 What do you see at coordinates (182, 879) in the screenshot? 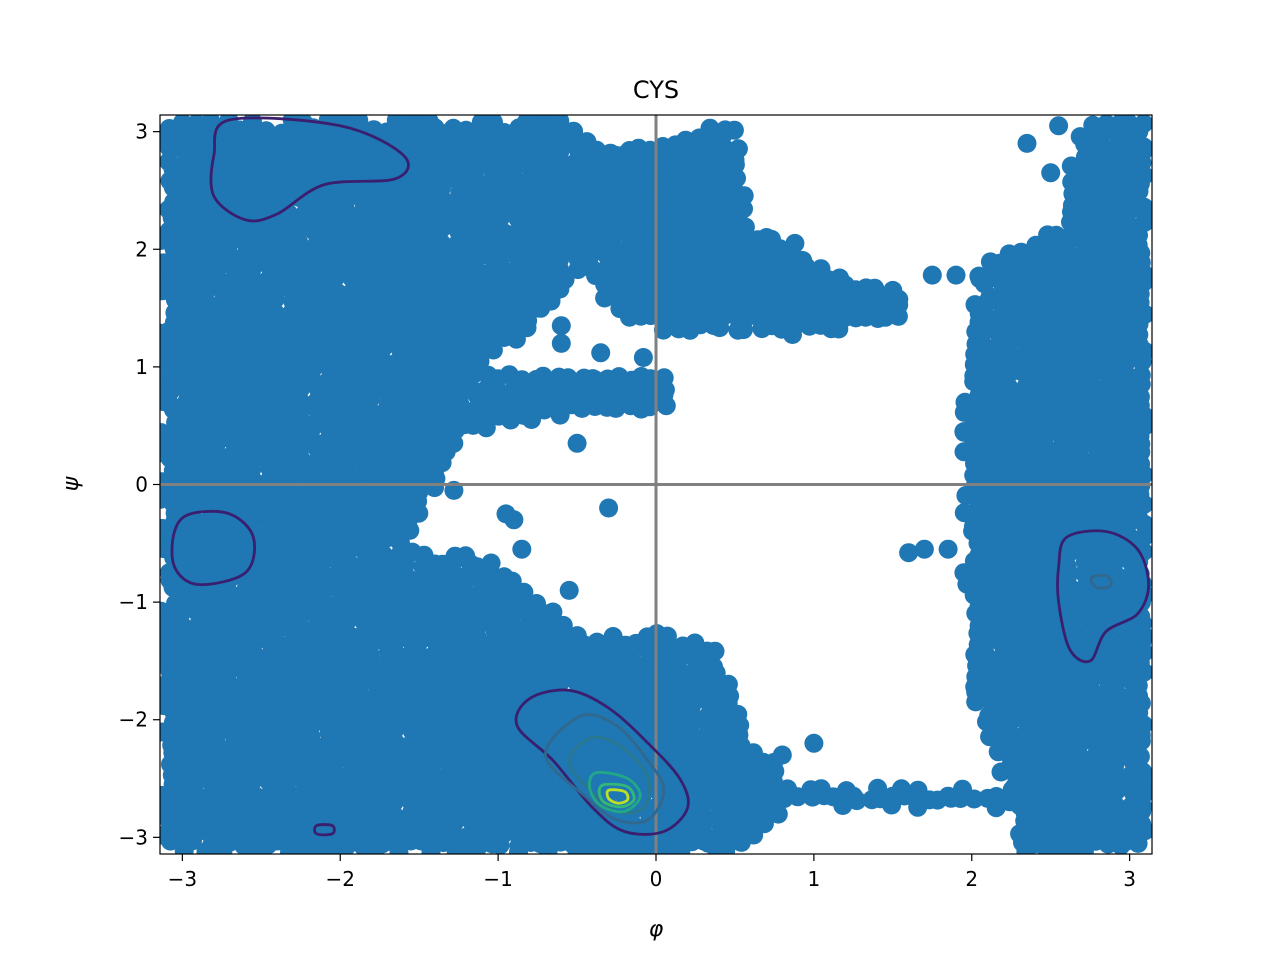
I see `x-tick-label: −3` at bounding box center [182, 879].